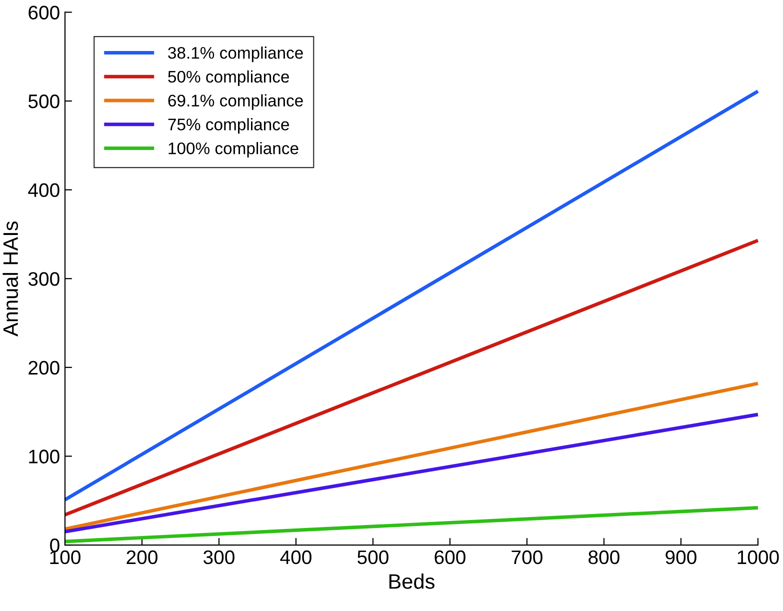  What do you see at coordinates (44, 13) in the screenshot?
I see `y-tick-label: 600` at bounding box center [44, 13].